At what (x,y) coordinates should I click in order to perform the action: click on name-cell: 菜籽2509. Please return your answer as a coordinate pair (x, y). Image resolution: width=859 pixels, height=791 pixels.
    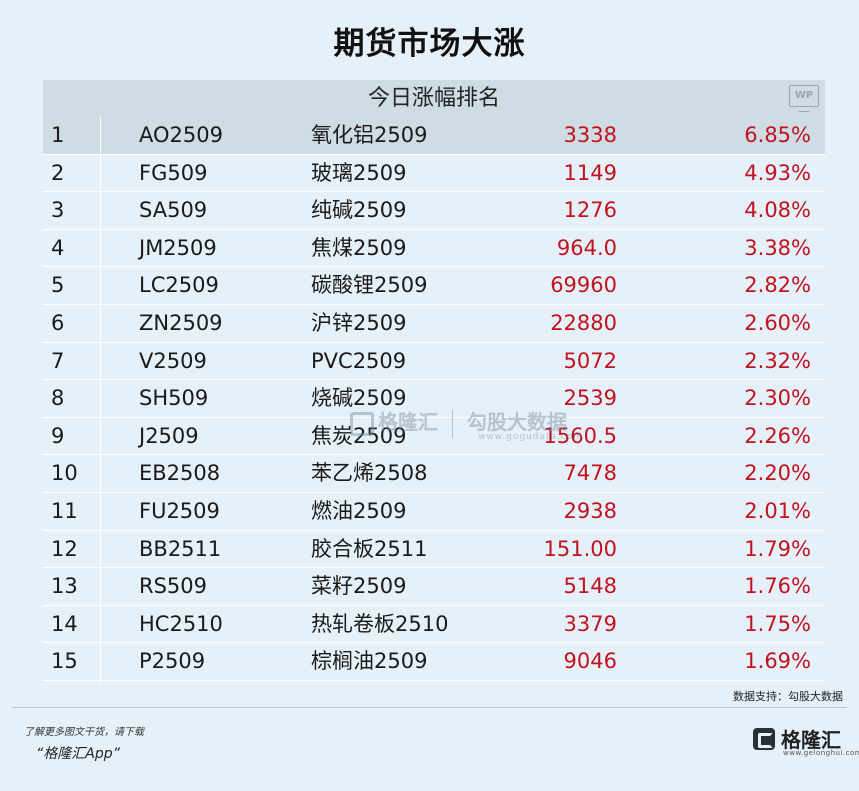
    Looking at the image, I should click on (359, 586).